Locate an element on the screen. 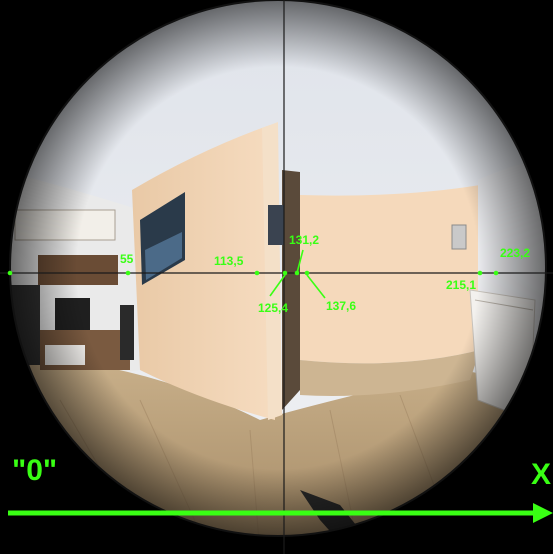  measurement-label-131: 131,2 is located at coordinates (304, 240).